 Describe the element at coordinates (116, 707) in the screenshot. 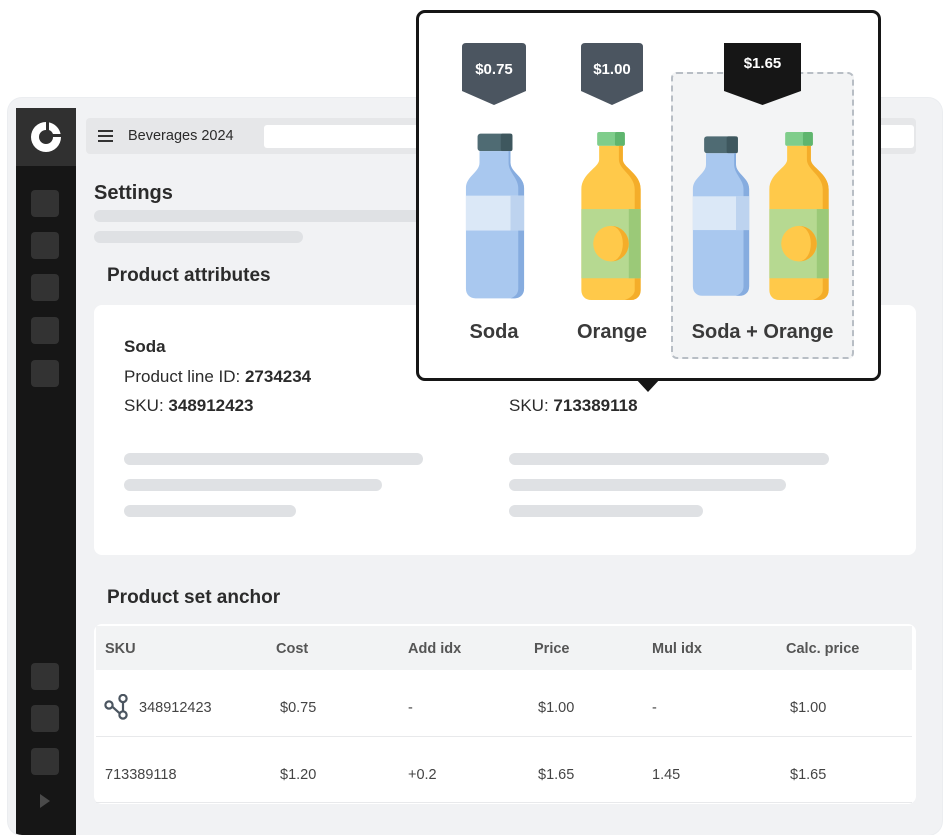

I see `anchor-link-icon` at that location.